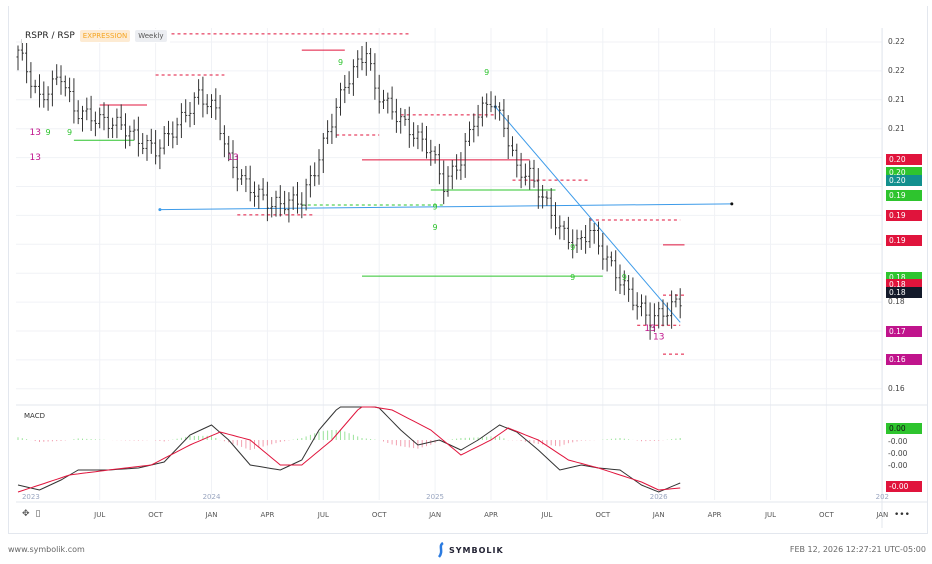 Image resolution: width=932 pixels, height=564 pixels. Describe the element at coordinates (26, 514) in the screenshot. I see `pan-icon: ✥` at that location.